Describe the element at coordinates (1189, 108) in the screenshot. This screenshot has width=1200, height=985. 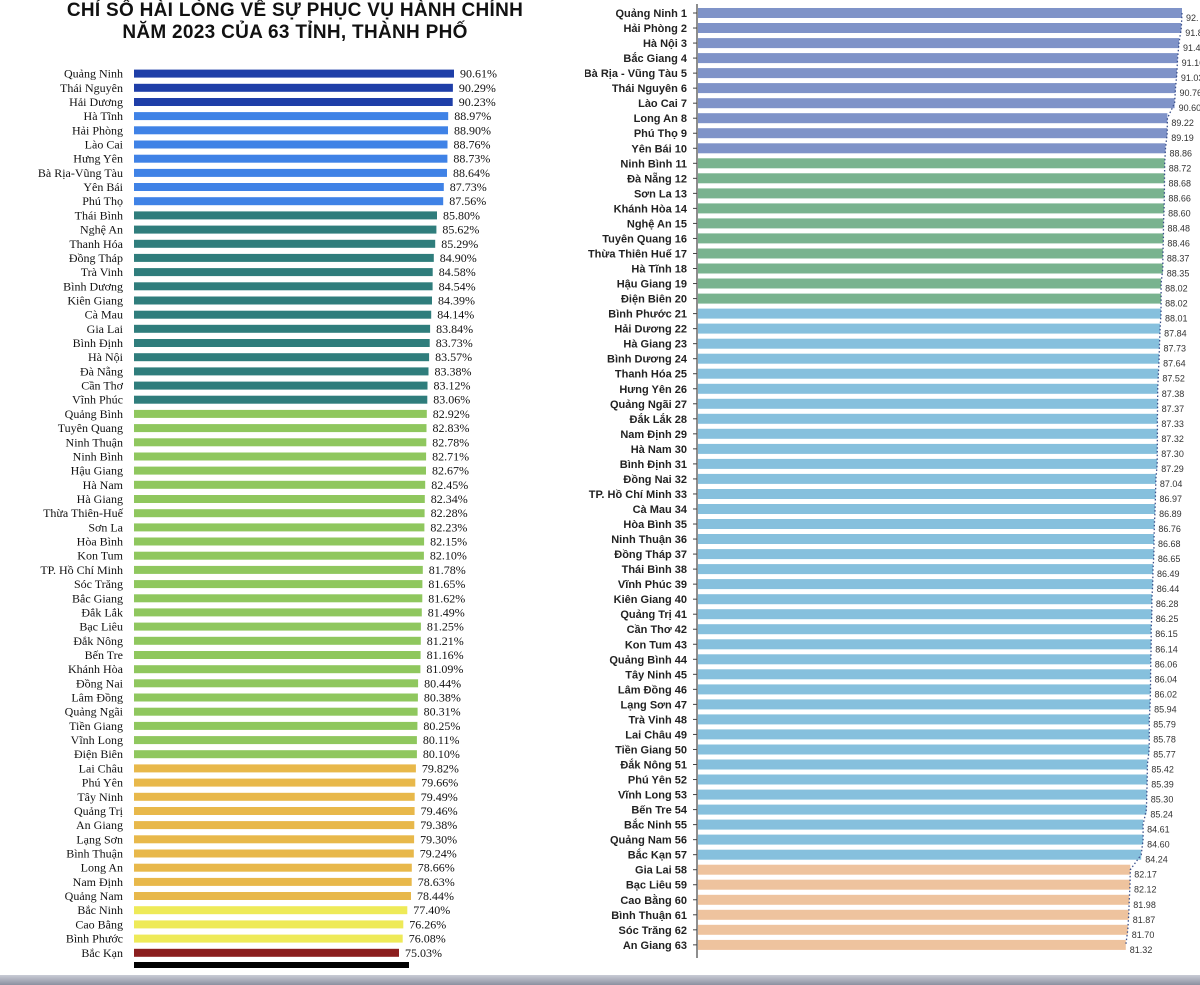
I see `value-label: 90.60` at that location.